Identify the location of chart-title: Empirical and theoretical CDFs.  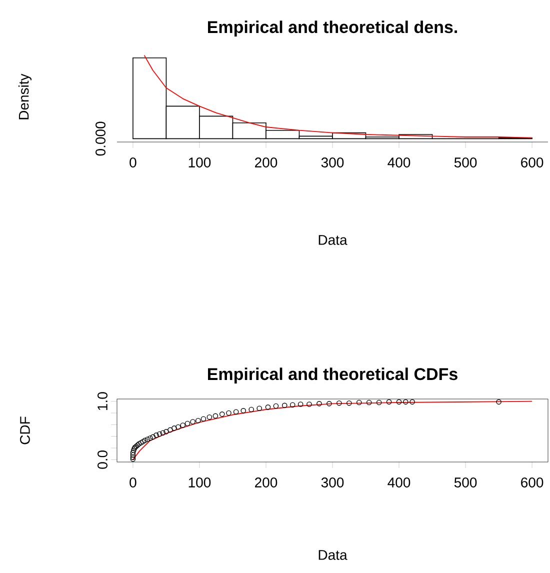
(333, 376).